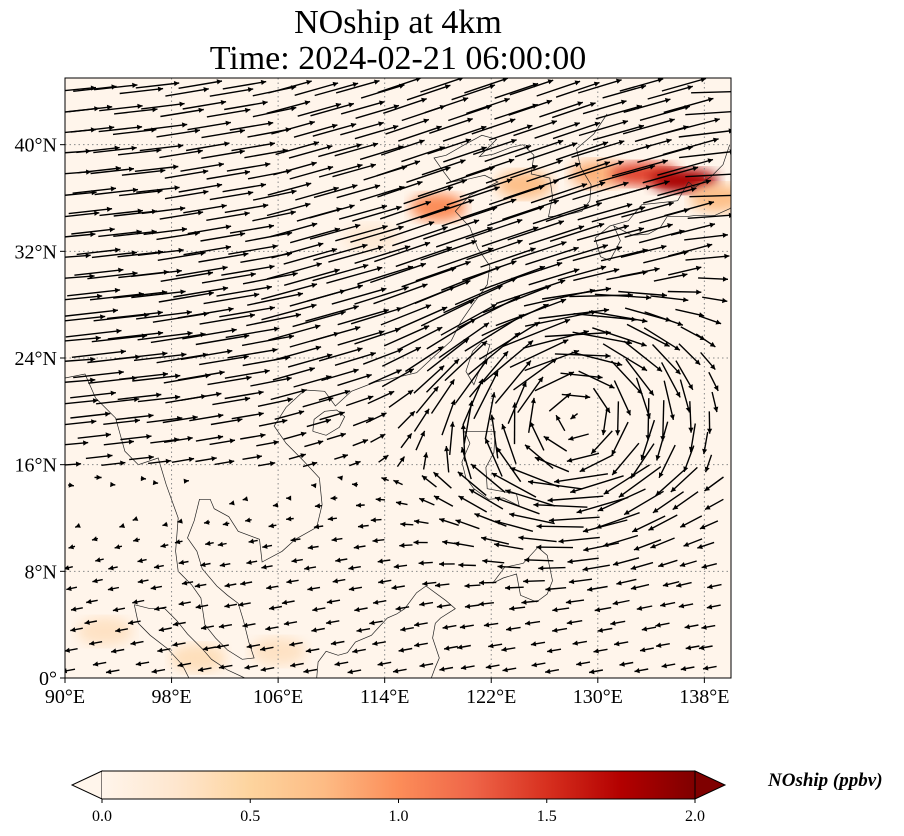 This screenshot has width=904, height=836. What do you see at coordinates (710, 198) in the screenshot?
I see `concentration-hotspot` at bounding box center [710, 198].